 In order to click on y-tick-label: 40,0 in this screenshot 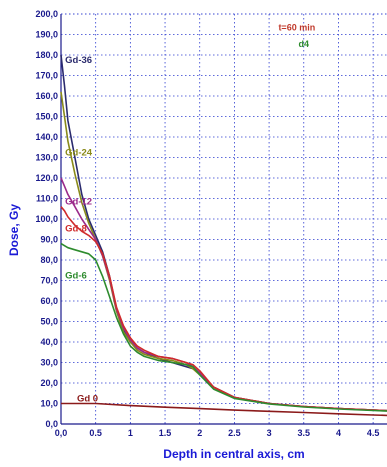, I will do `click(49, 342)`.